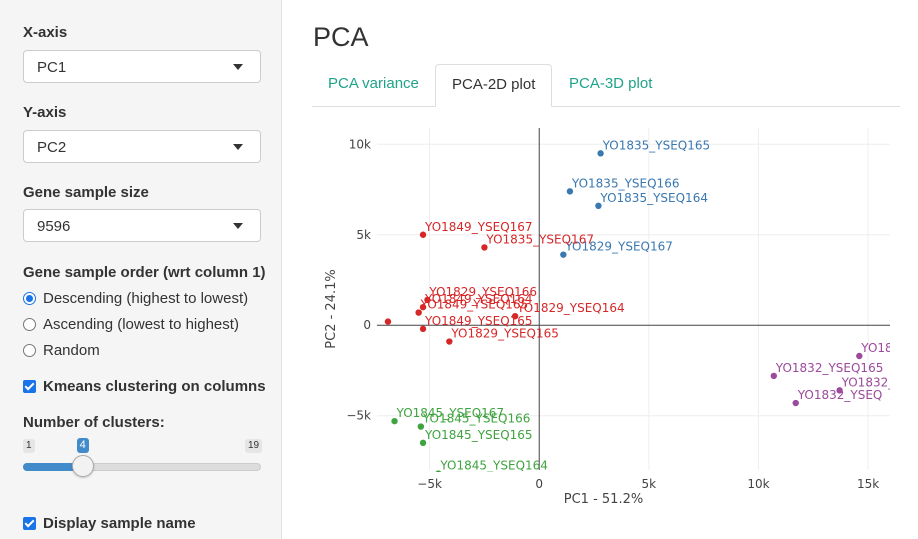 The width and height of the screenshot is (918, 539). What do you see at coordinates (52, 147) in the screenshot?
I see `yaxis-select-value: PC2` at bounding box center [52, 147].